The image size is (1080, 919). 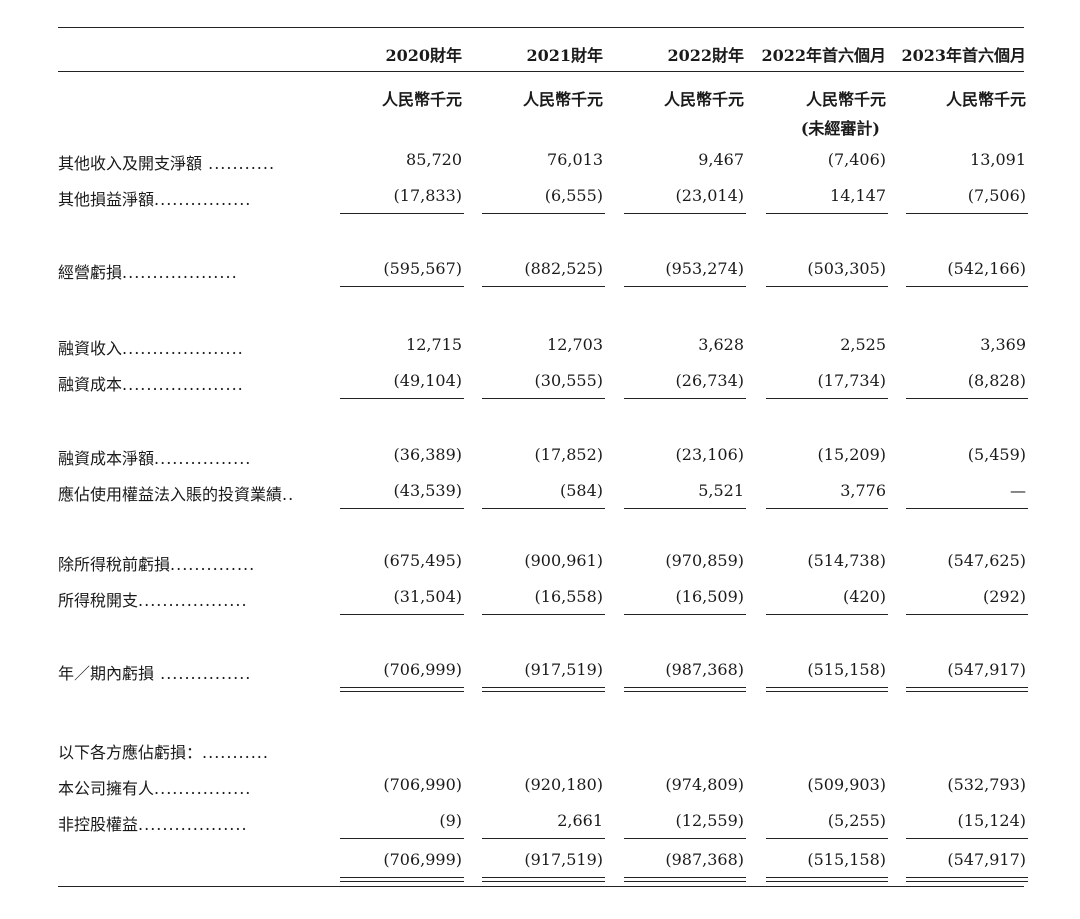 What do you see at coordinates (581, 490) in the screenshot?
I see `value-cell: (584)` at bounding box center [581, 490].